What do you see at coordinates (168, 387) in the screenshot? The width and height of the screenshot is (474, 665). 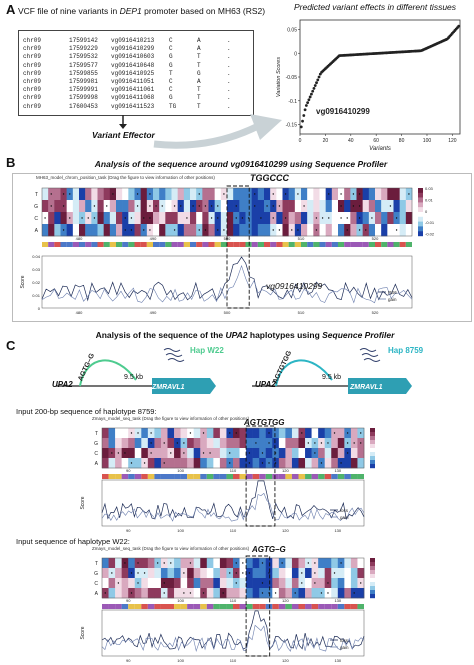 I see `zmravl1-label-1: ZMRAVL1` at bounding box center [168, 387].